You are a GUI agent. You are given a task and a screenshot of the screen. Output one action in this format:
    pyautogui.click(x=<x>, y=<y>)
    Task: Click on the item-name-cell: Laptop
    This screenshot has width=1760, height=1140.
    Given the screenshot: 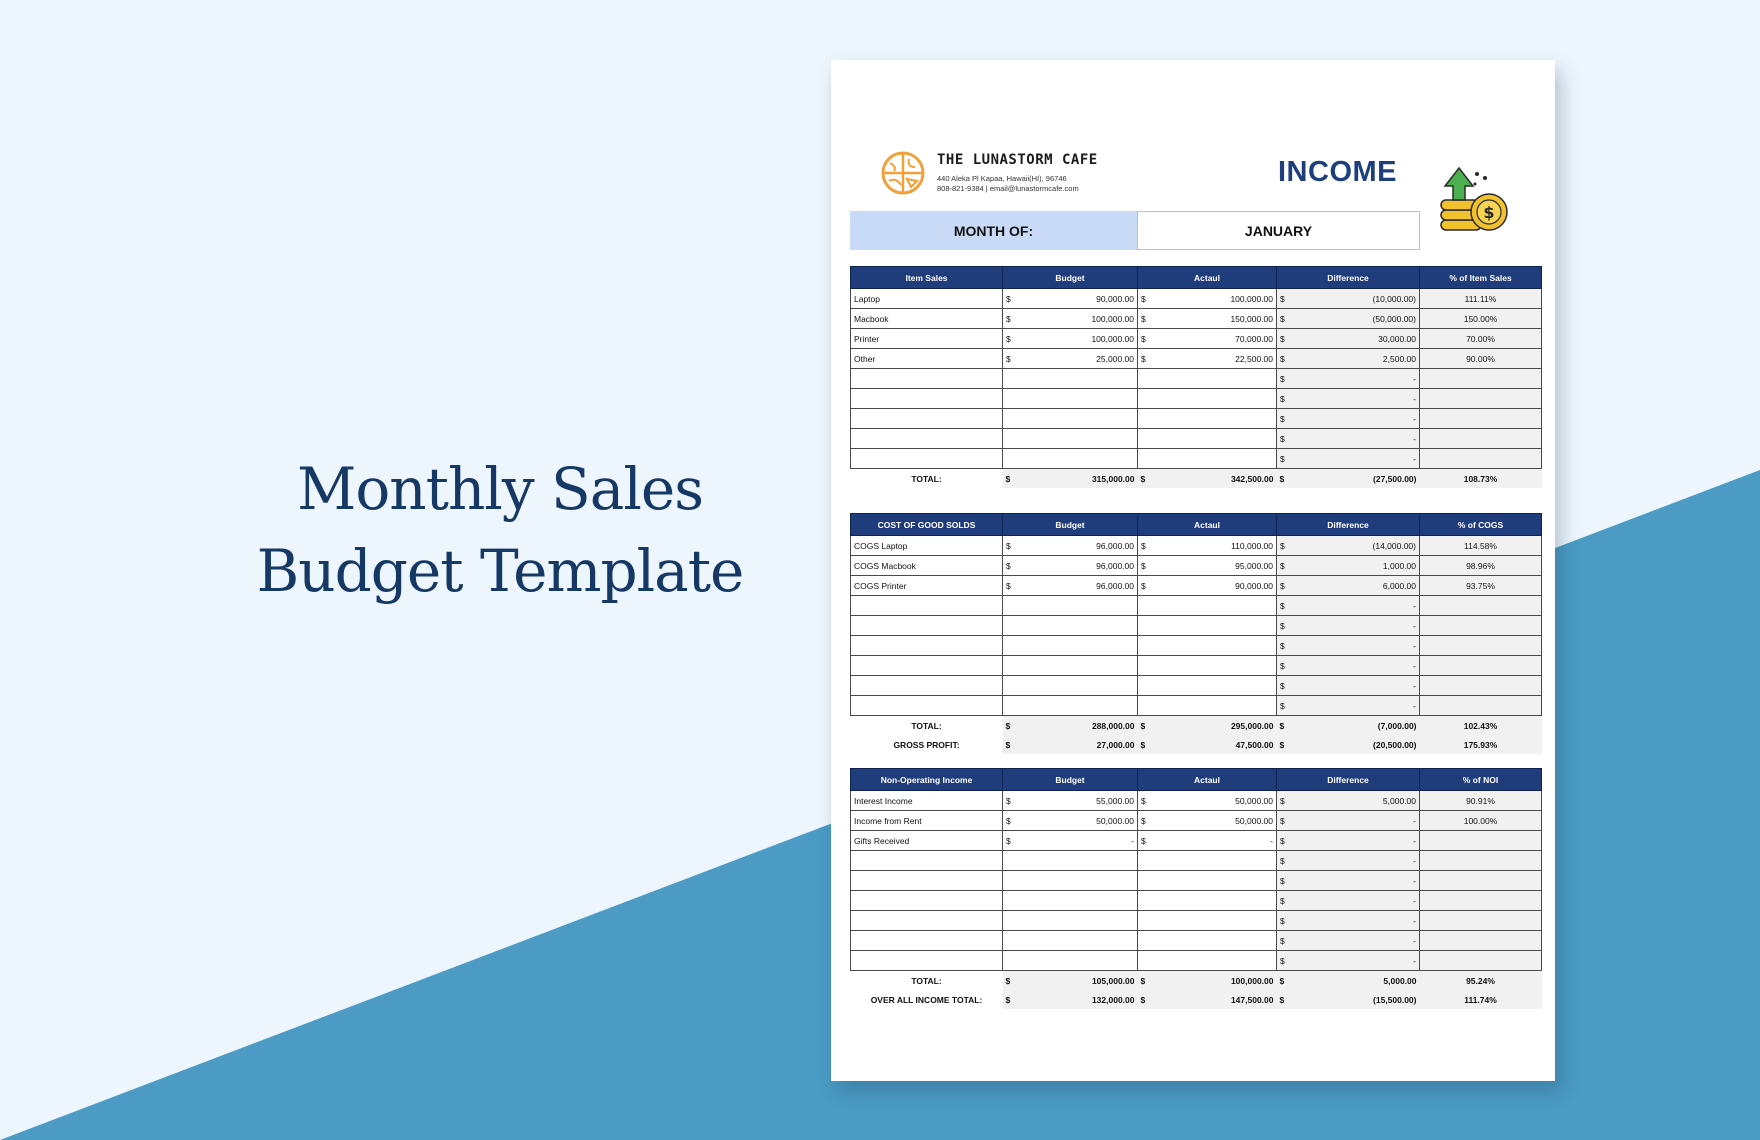 What is the action you would take?
    pyautogui.click(x=926, y=298)
    